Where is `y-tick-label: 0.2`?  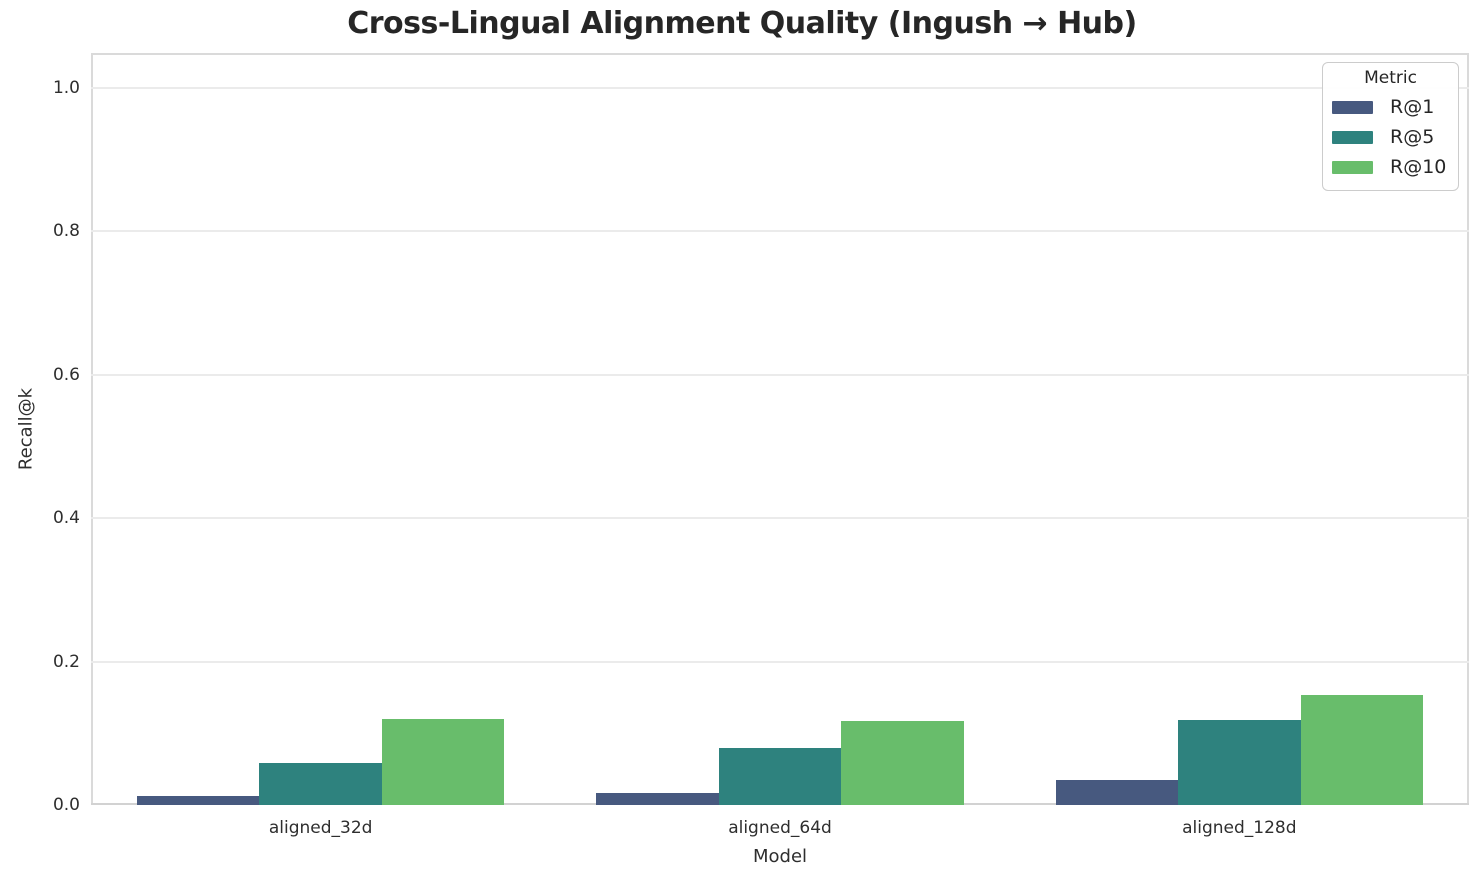
y-tick-label: 0.2 is located at coordinates (66, 661).